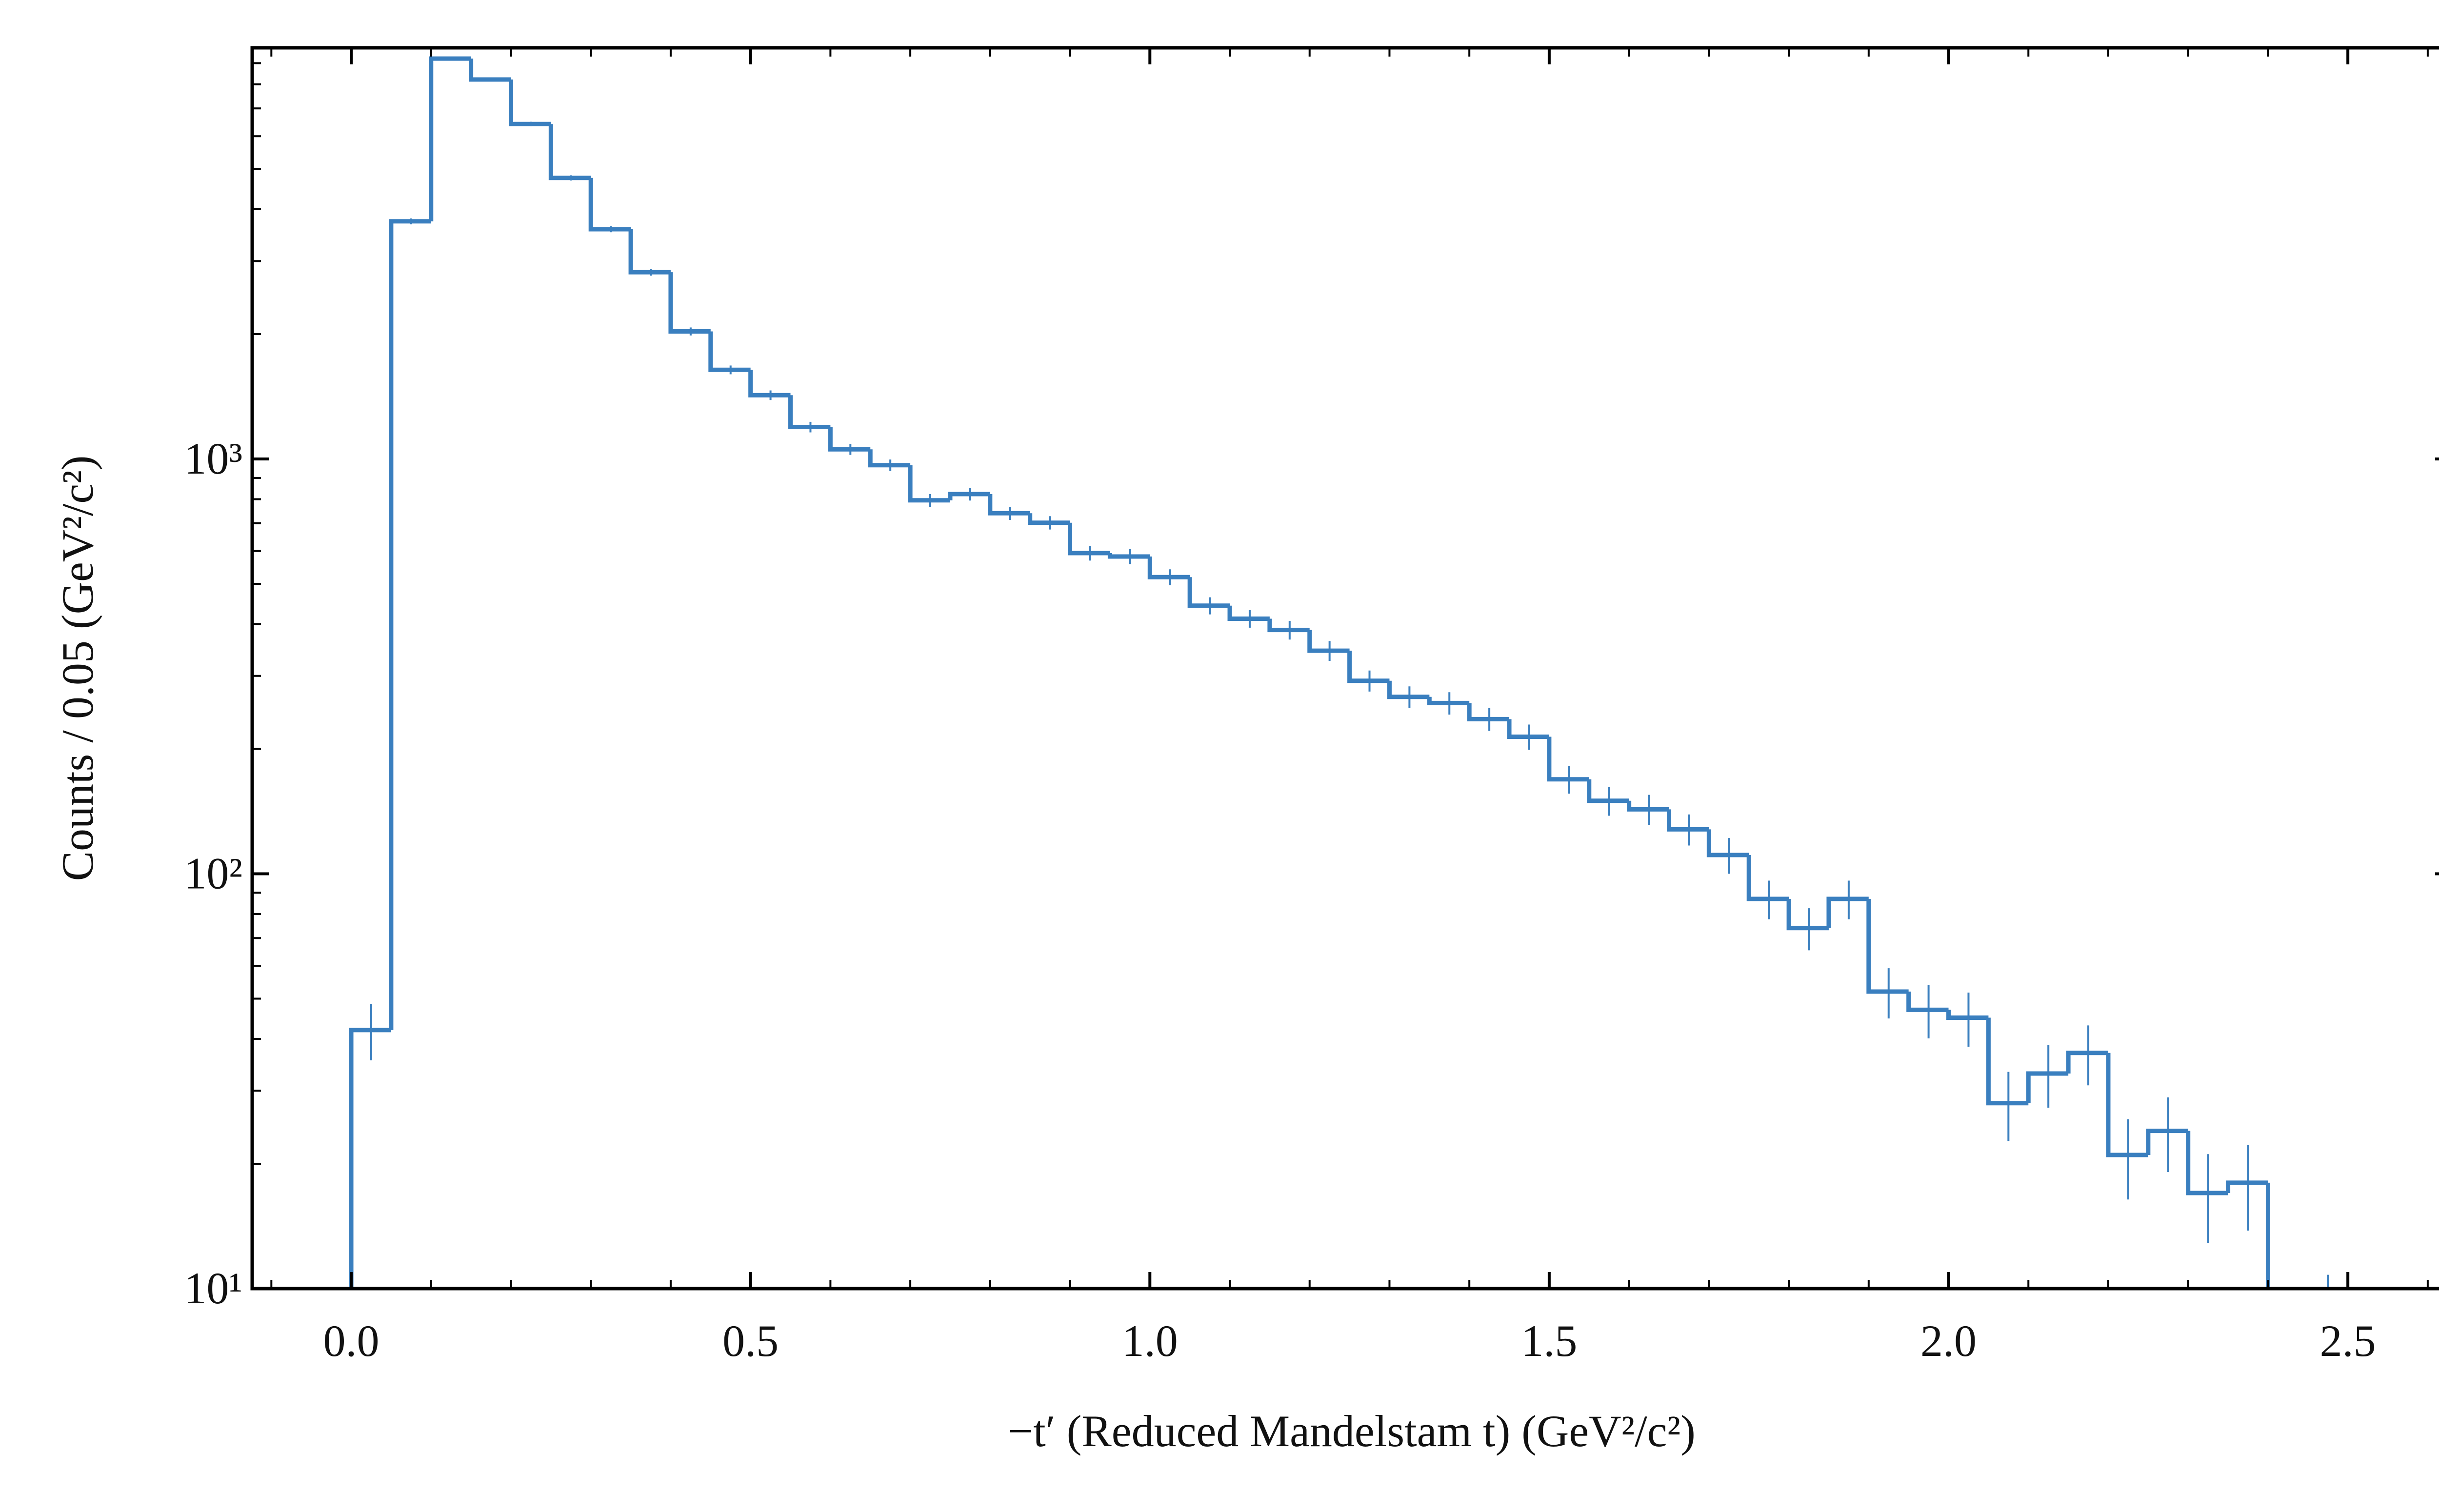  Describe the element at coordinates (78, 668) in the screenshot. I see `y-axis-label: Counts / 0.05 (GeV²/c²)` at that location.